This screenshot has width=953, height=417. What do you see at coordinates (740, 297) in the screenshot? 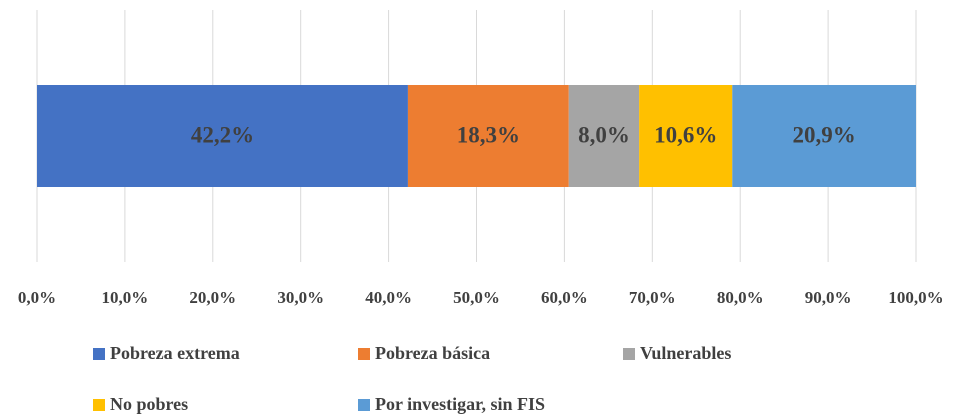
I see `x-tick-label: 80,0%` at bounding box center [740, 297].